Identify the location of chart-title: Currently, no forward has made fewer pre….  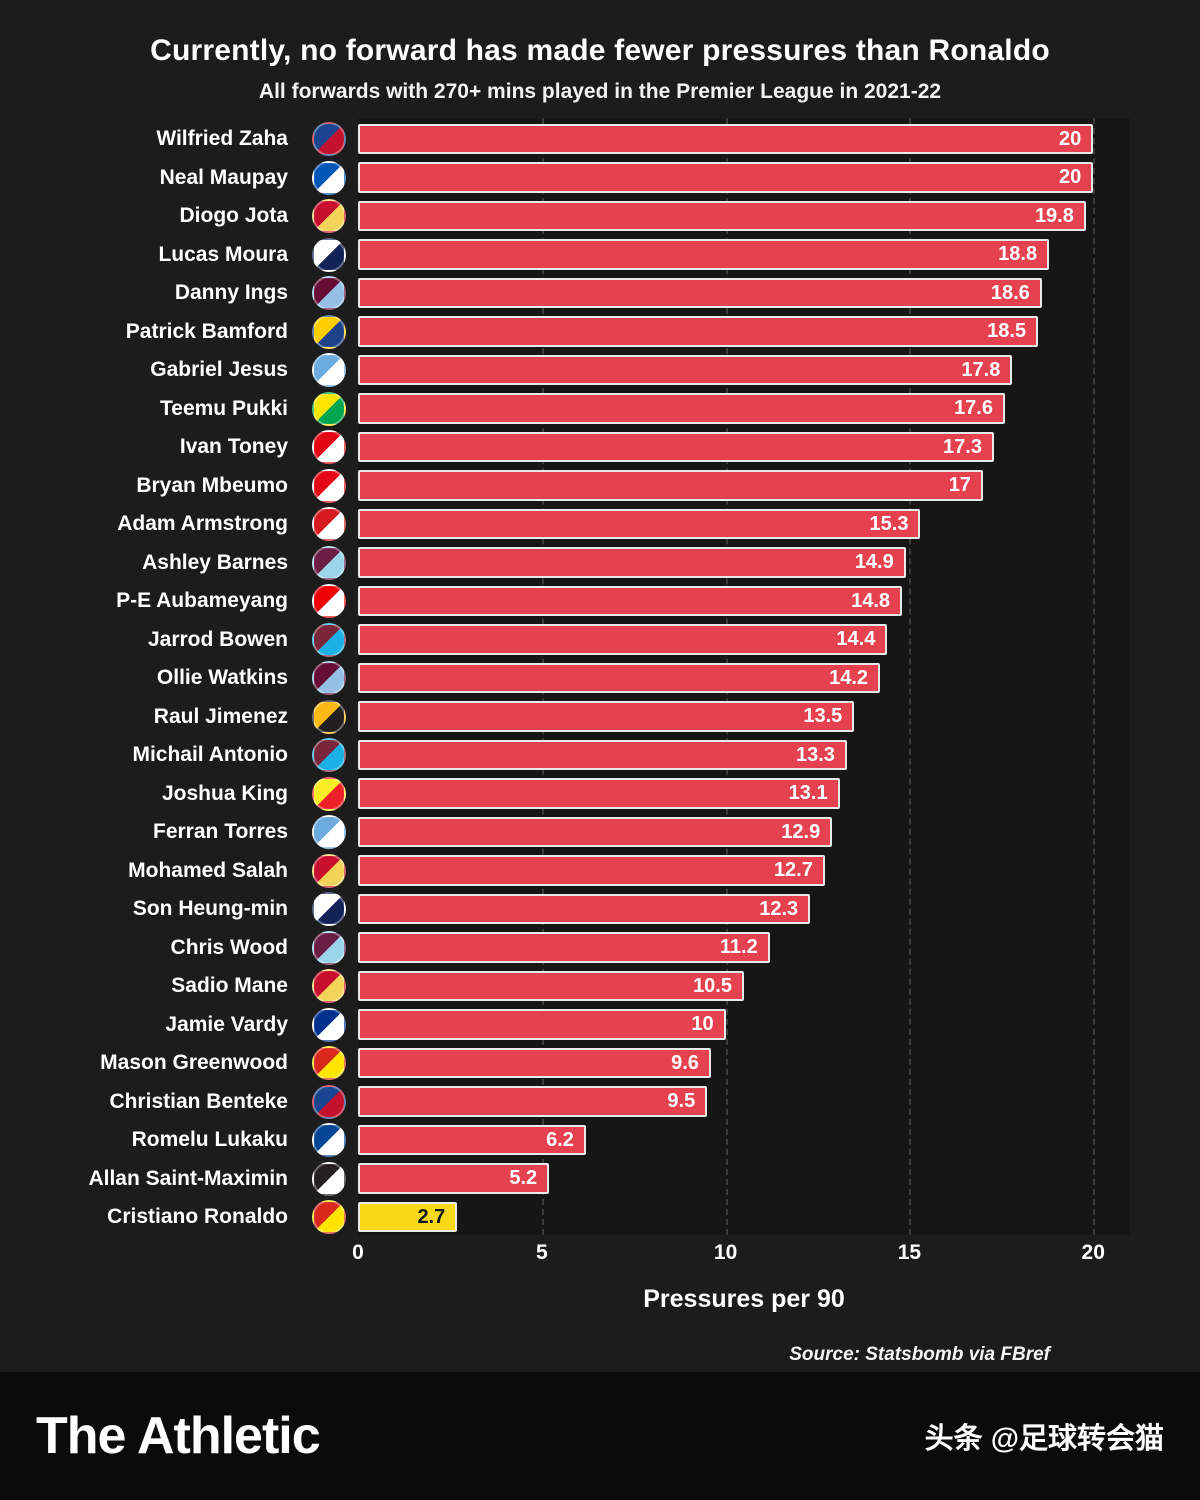
(600, 50).